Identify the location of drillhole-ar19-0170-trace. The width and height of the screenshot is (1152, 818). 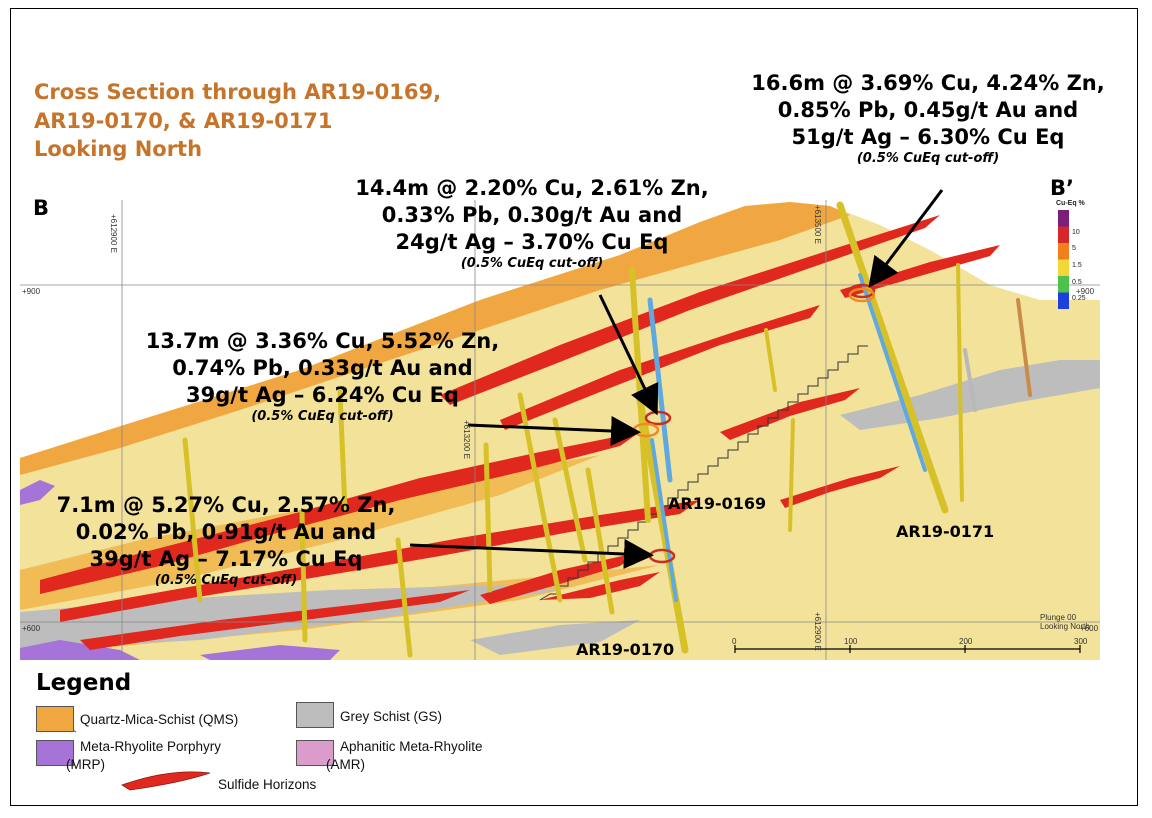
(662, 525).